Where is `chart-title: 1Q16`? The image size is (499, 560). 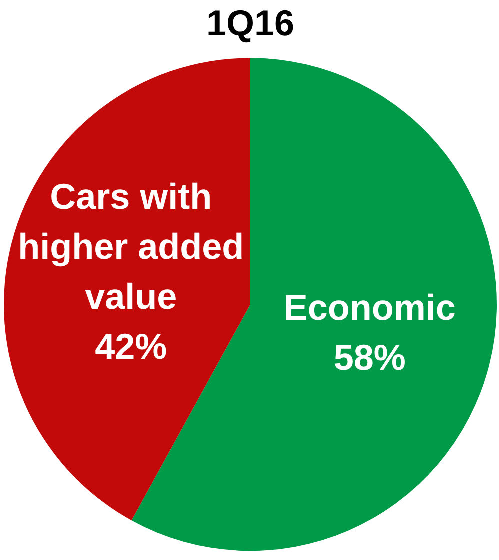
chart-title: 1Q16 is located at coordinates (250, 23).